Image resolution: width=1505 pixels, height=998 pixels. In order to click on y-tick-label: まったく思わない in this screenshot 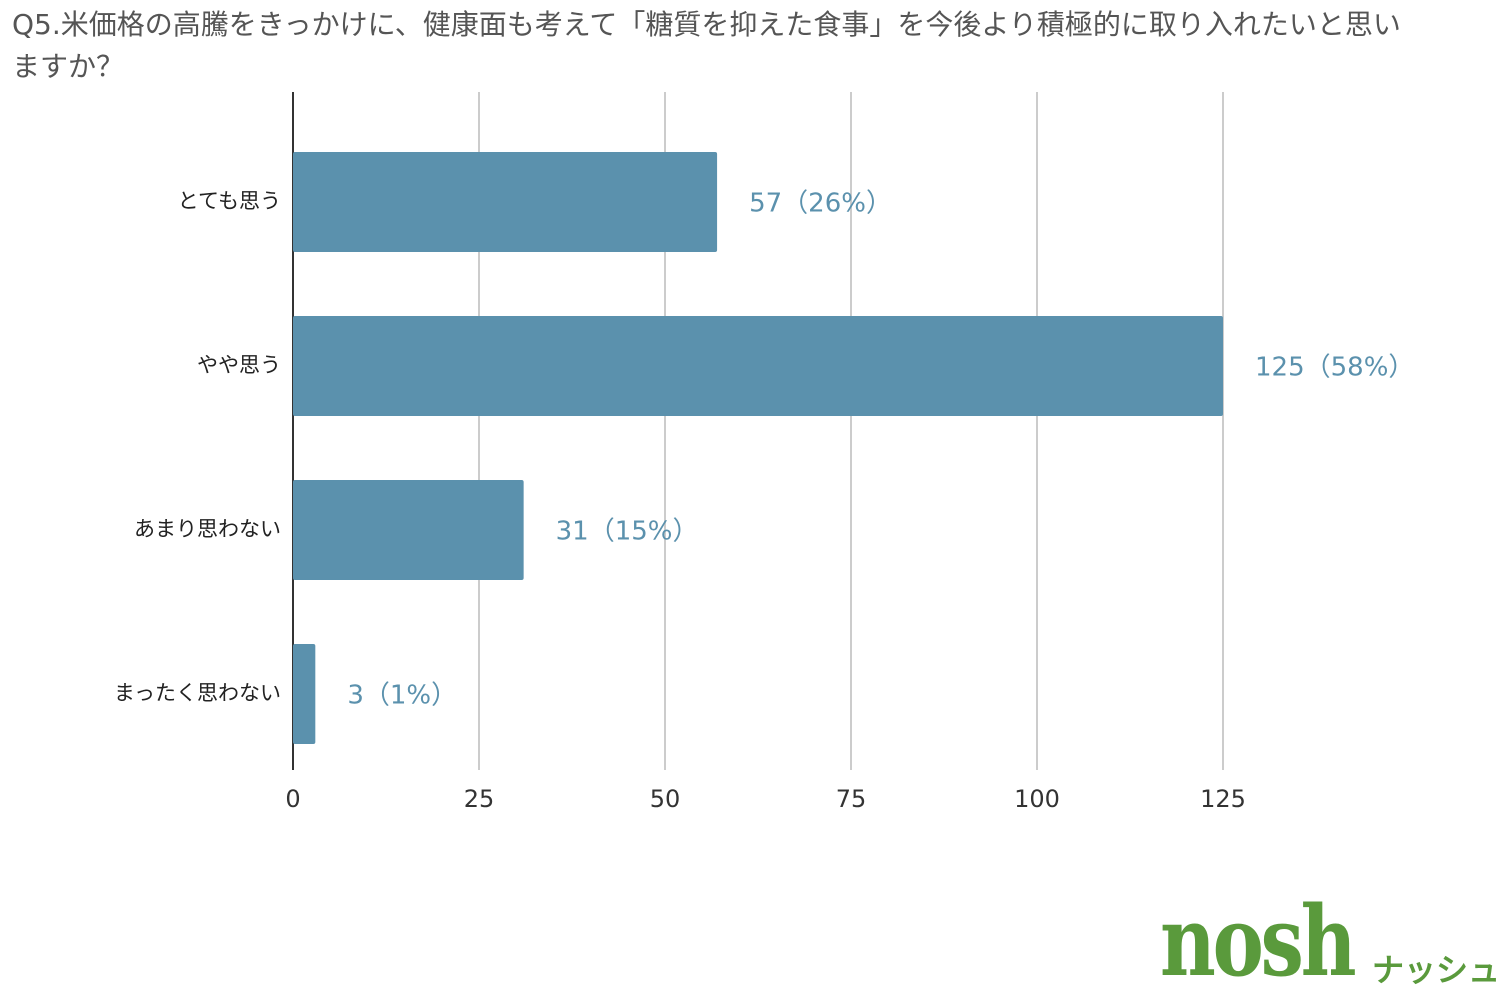, I will do `click(197, 693)`.